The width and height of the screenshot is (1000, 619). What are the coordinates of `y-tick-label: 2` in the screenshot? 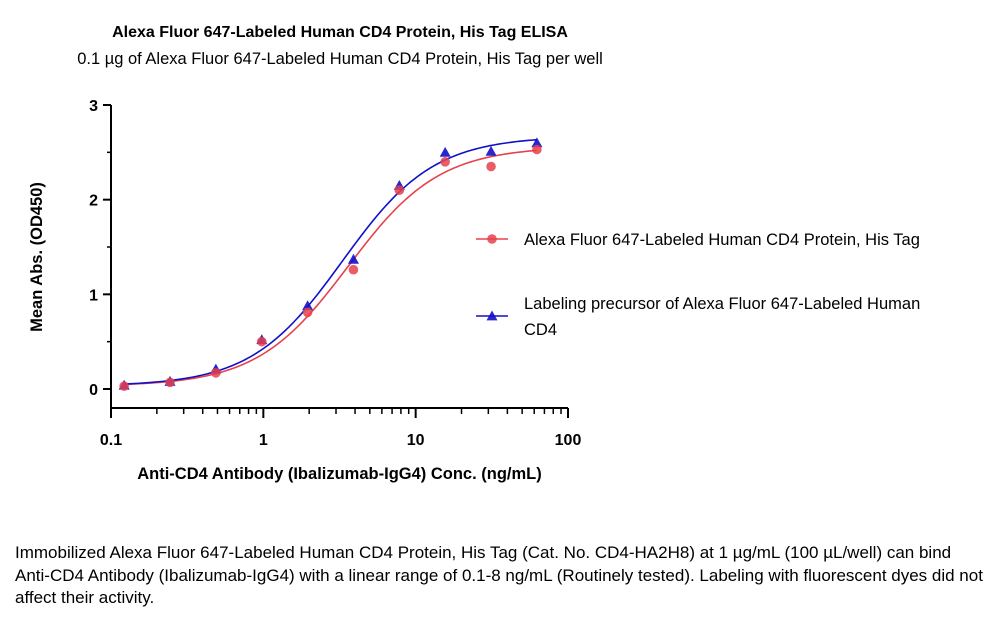 It's located at (93, 201).